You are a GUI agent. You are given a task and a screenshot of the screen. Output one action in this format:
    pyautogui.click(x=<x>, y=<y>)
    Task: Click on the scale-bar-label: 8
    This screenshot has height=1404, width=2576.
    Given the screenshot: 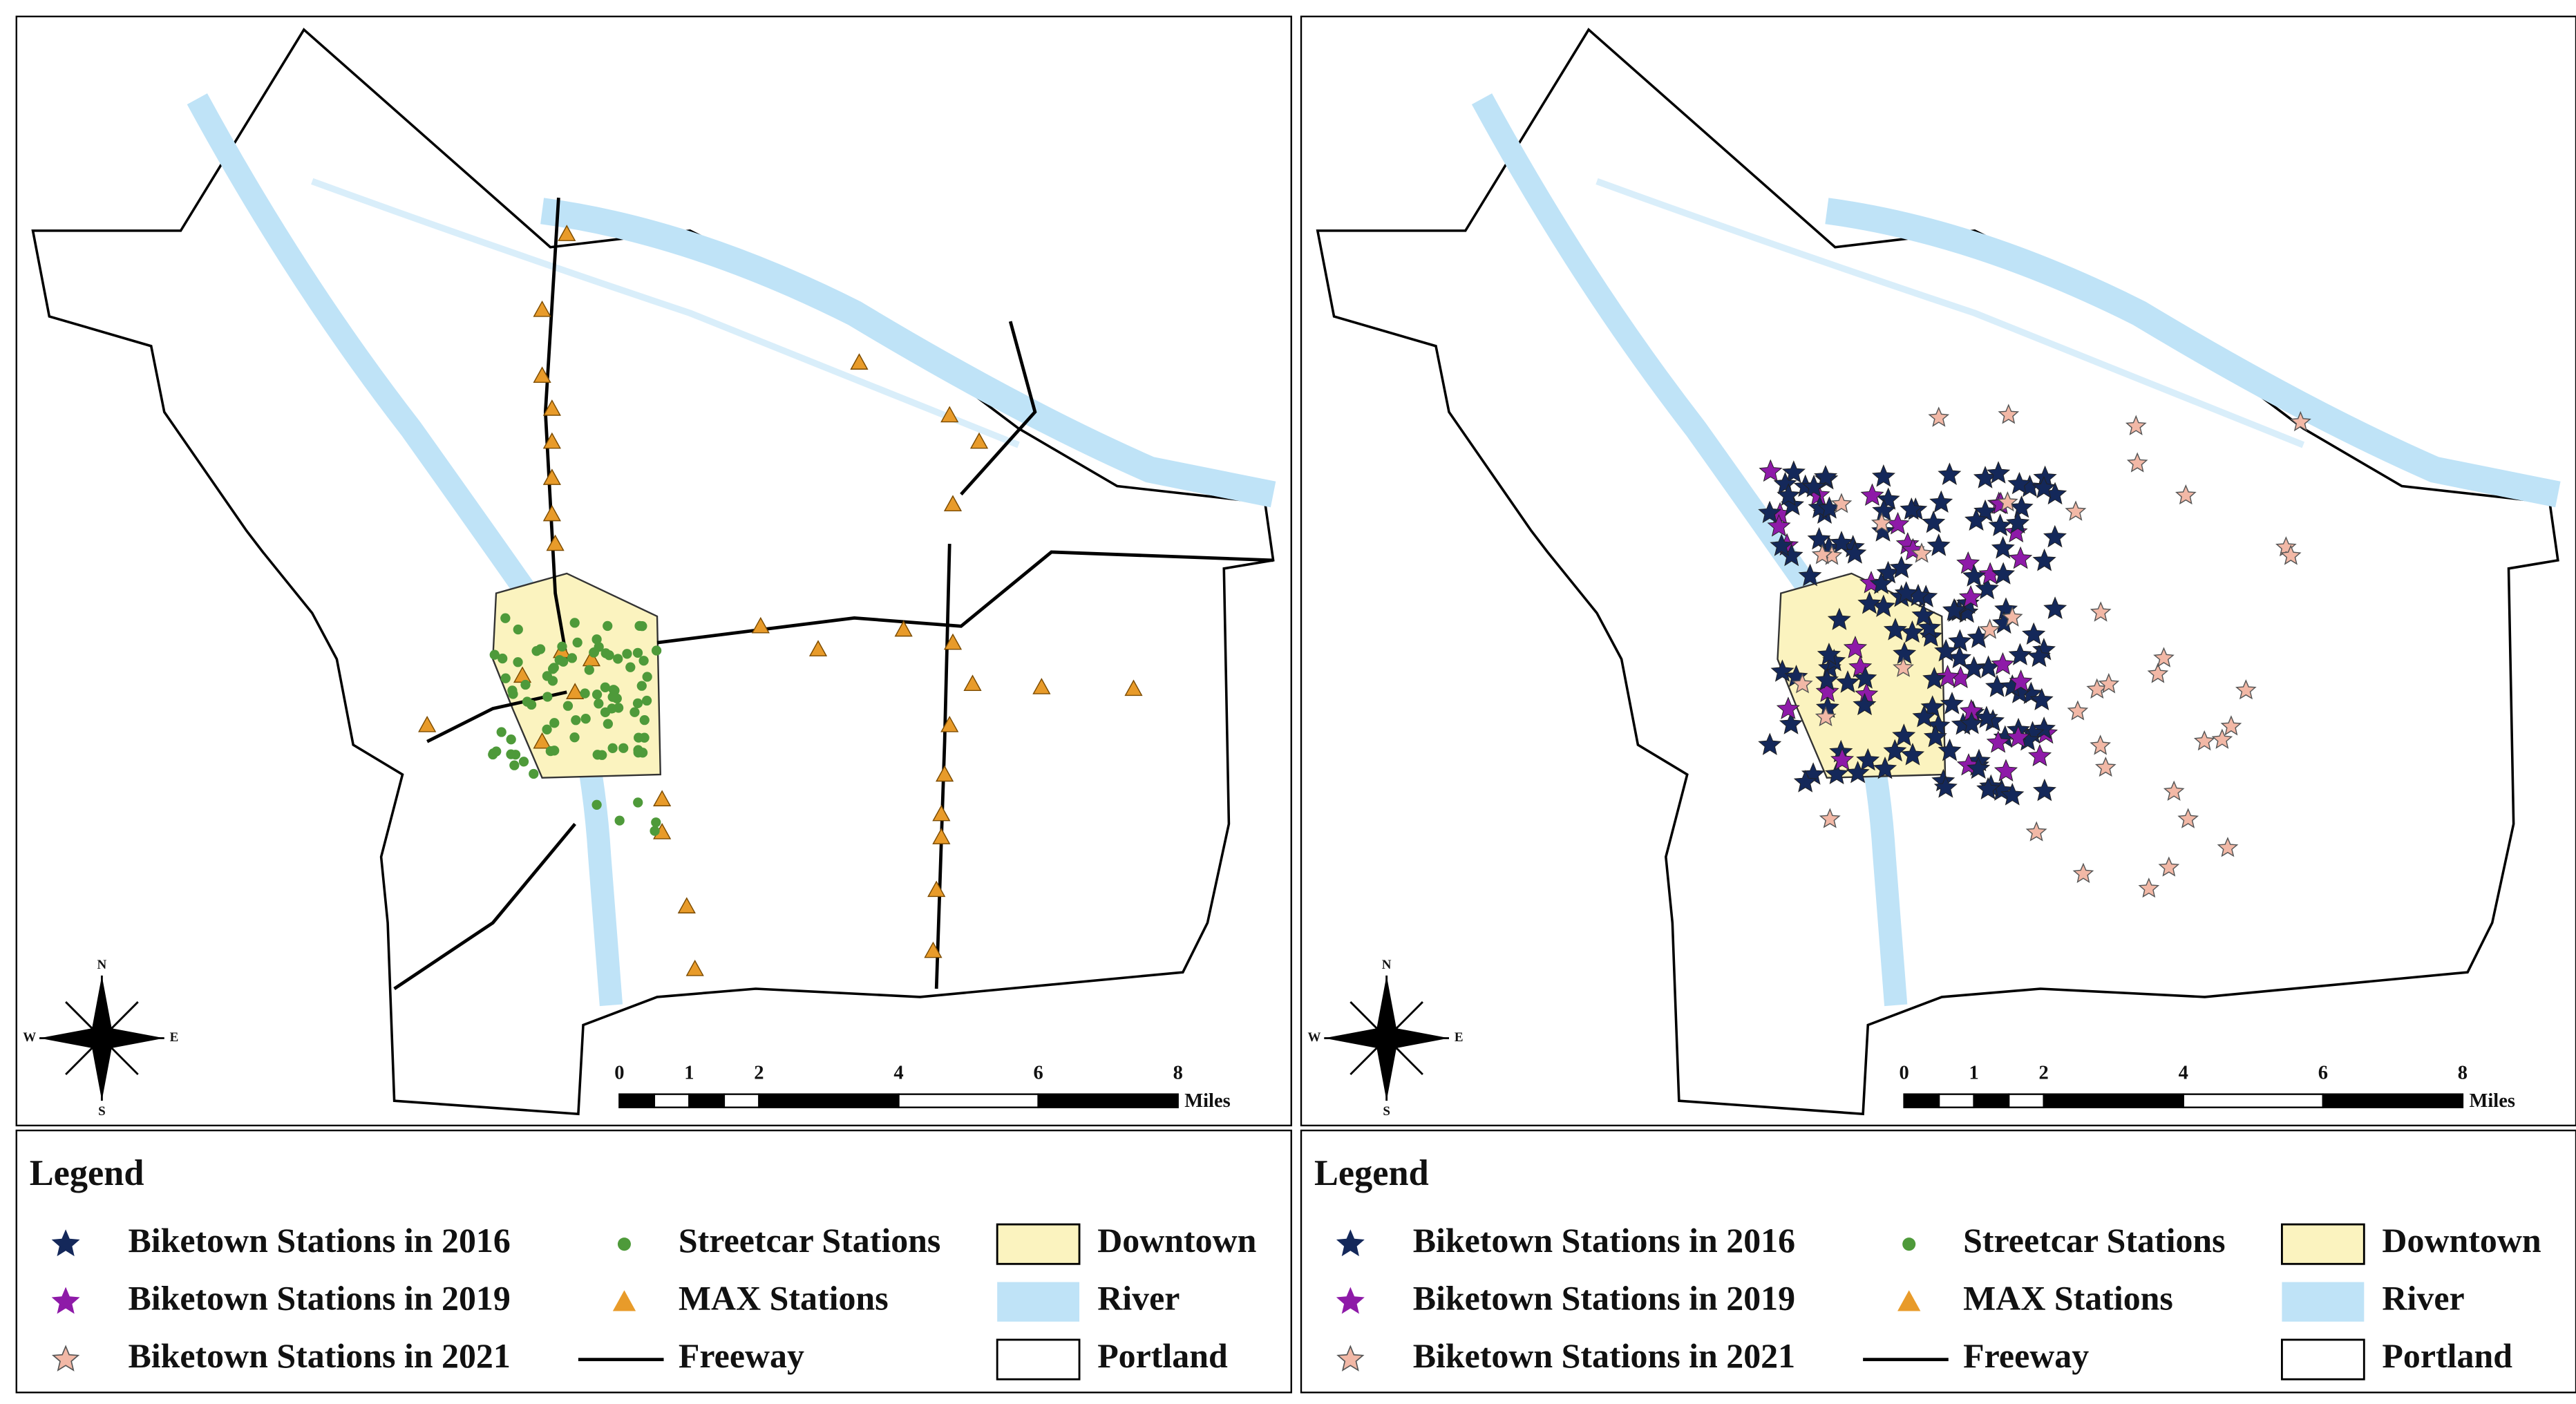 What is the action you would take?
    pyautogui.click(x=1178, y=1073)
    